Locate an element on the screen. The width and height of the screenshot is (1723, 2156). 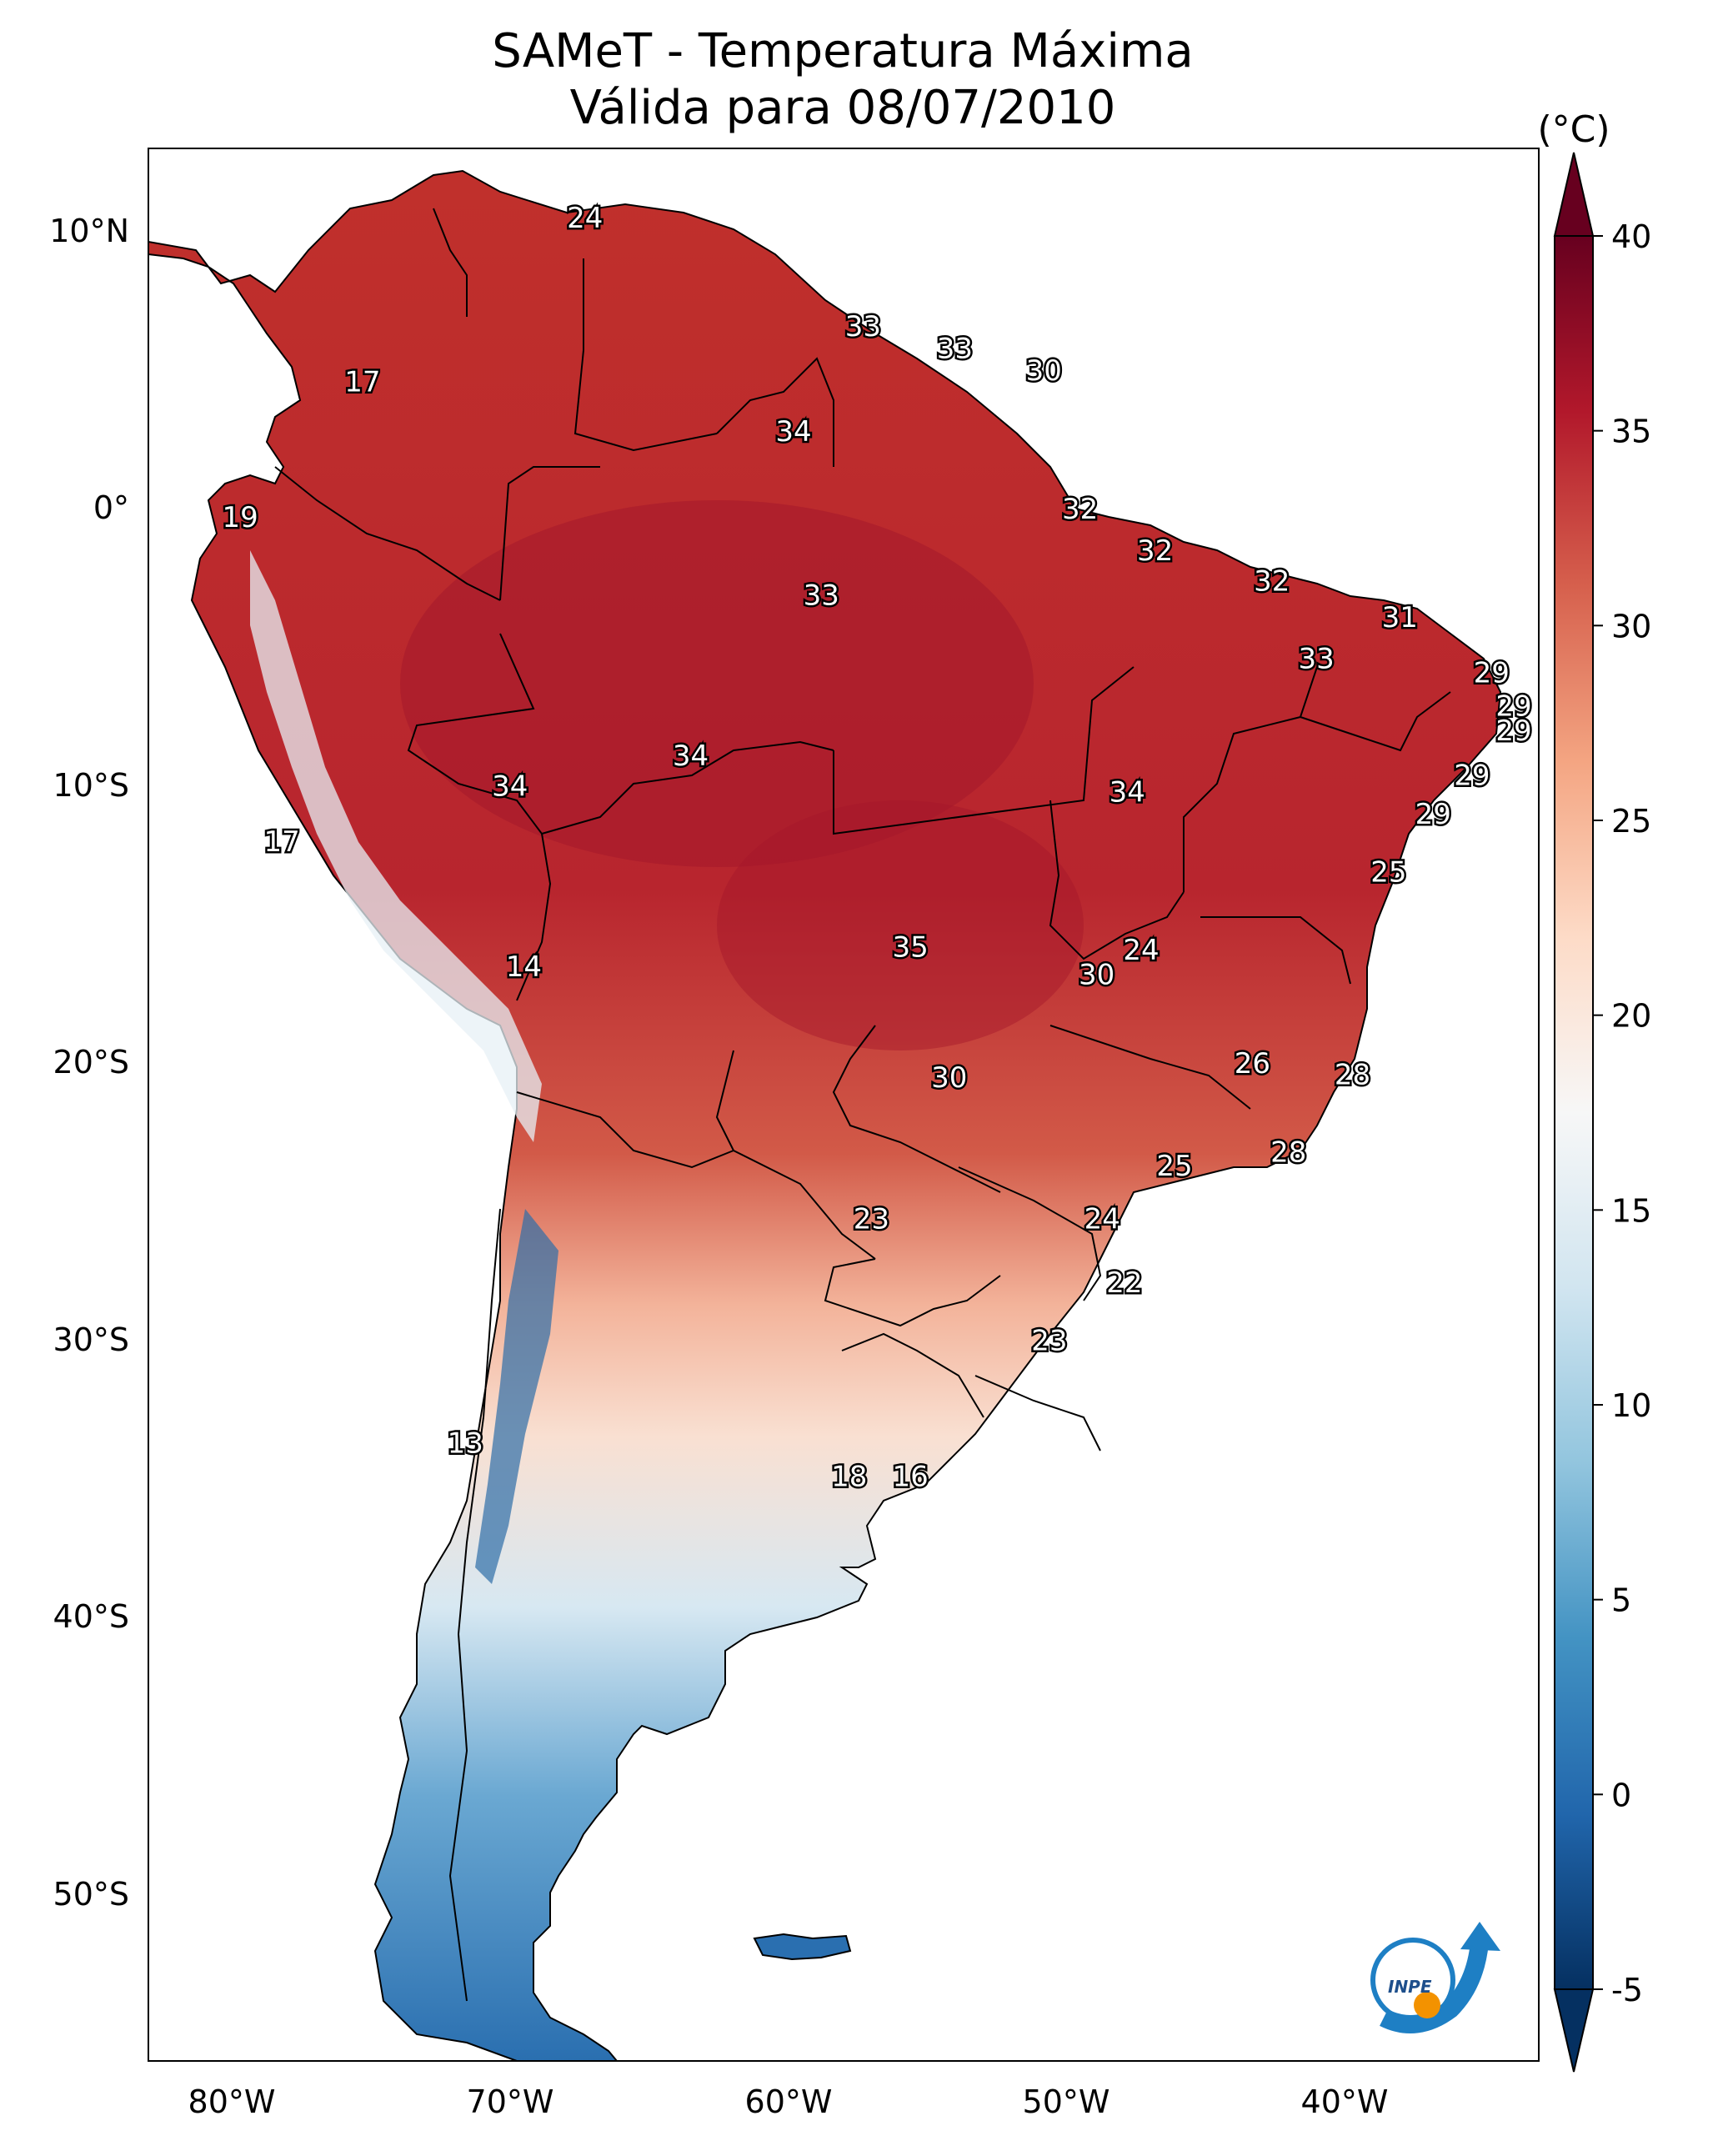
temperature-label: 18 is located at coordinates (849, 1477).